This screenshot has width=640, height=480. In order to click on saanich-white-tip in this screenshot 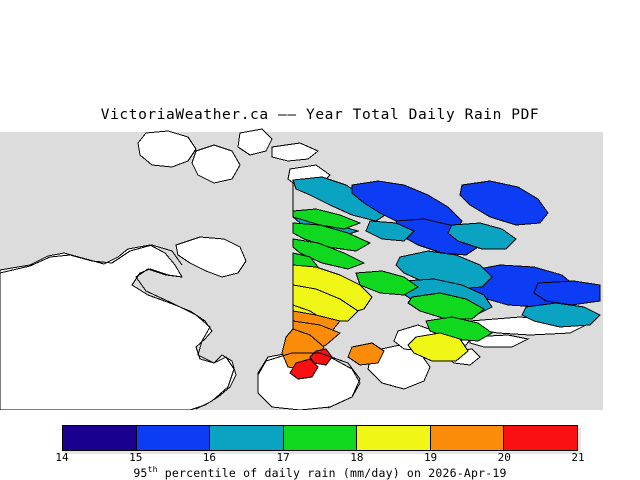, I will do `click(211, 257)`.